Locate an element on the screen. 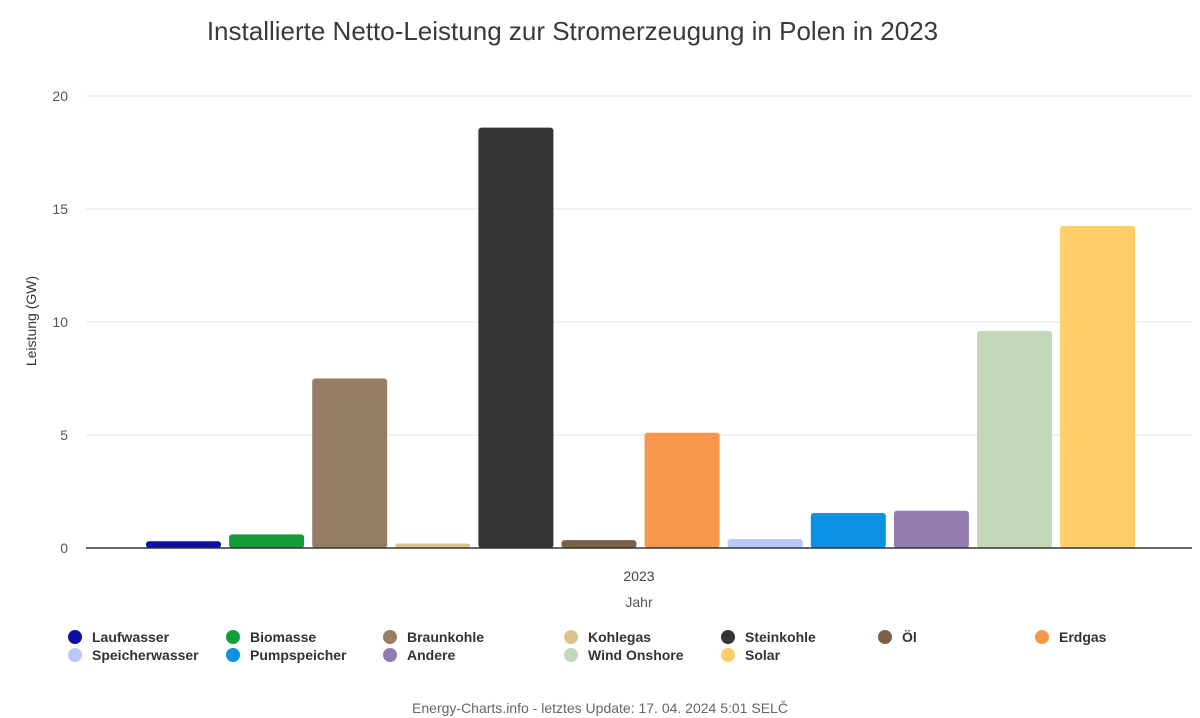 The width and height of the screenshot is (1200, 718). legend-item: Kohlegas is located at coordinates (642, 637).